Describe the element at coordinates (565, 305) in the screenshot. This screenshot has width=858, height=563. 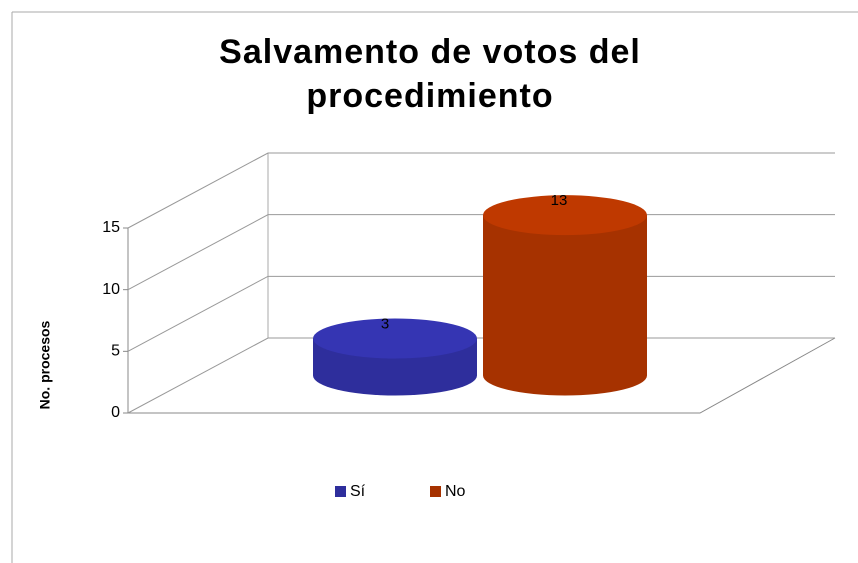
I see `cylinder-body` at that location.